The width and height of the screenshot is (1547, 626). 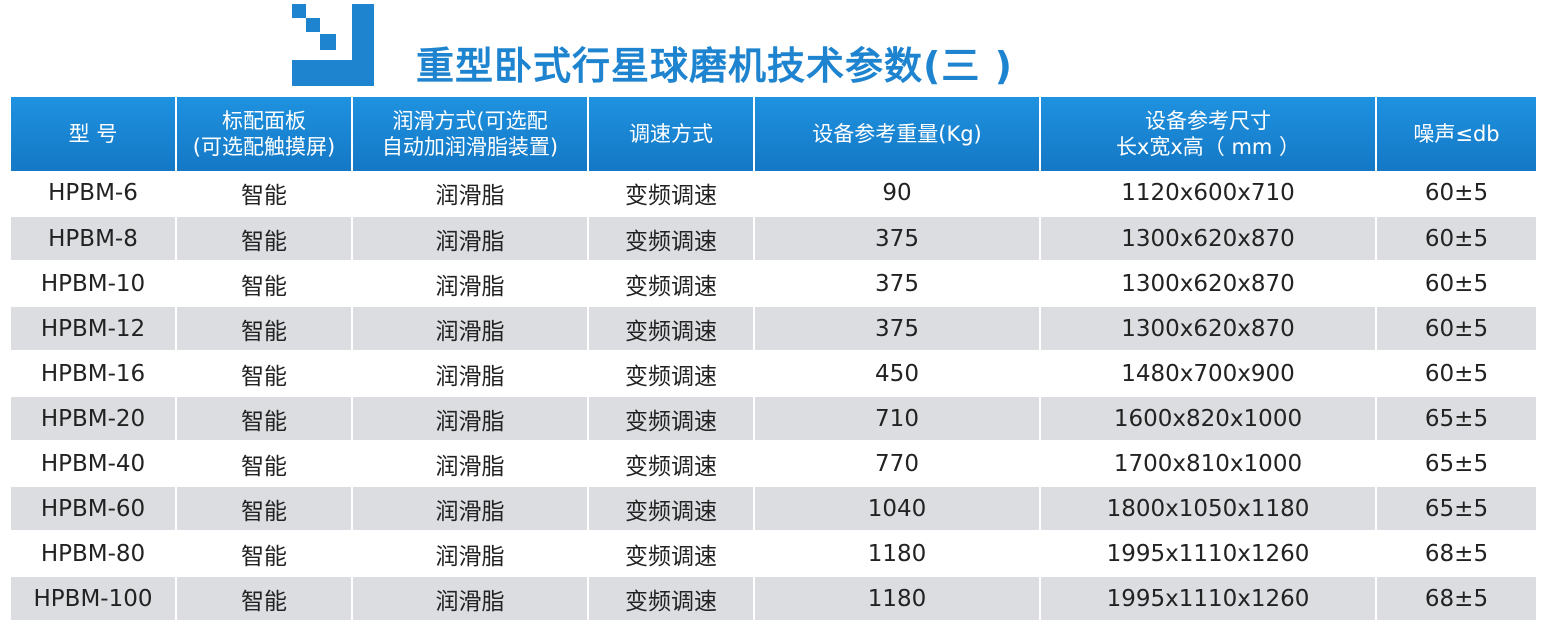 I want to click on column-header-line: (可选配触摸屏), so click(x=264, y=147).